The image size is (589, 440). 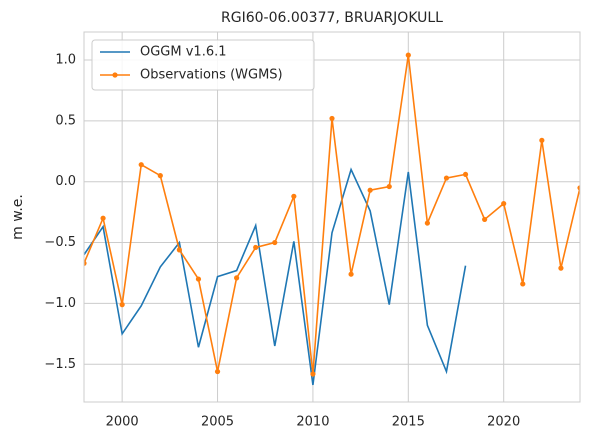 What do you see at coordinates (18, 217) in the screenshot?
I see `y-axis-label: m w.e.` at bounding box center [18, 217].